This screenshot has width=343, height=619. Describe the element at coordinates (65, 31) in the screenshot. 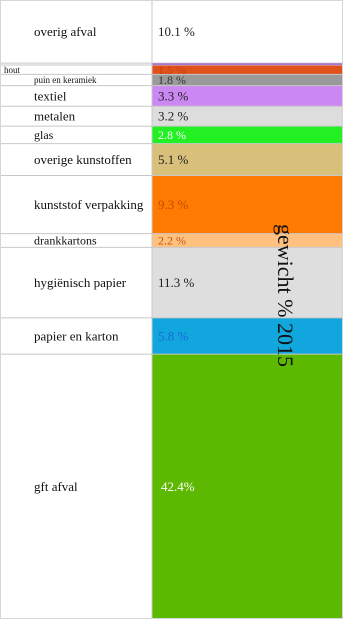

I see `category-label: overig afval` at that location.